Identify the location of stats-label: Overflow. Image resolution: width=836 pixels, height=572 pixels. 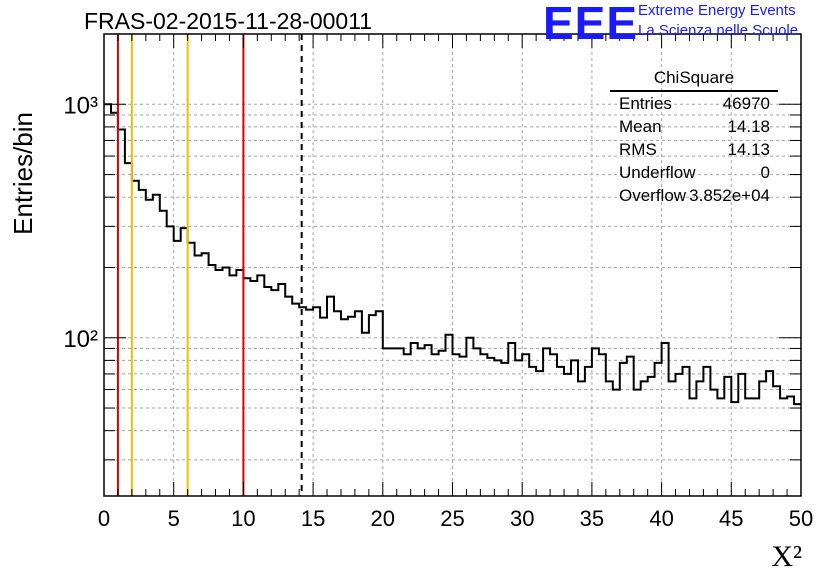
(653, 195).